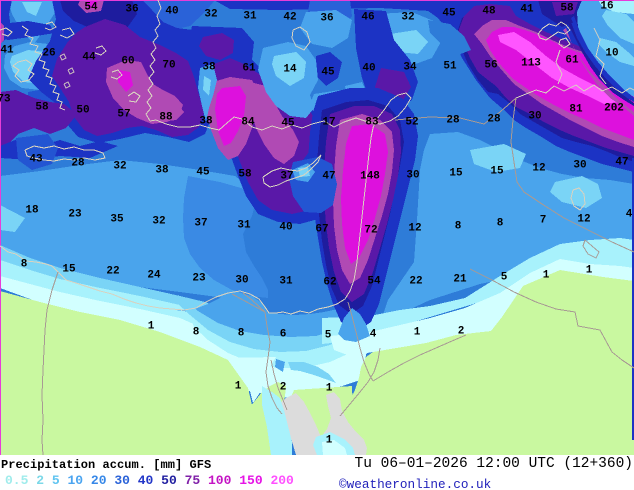 The height and width of the screenshot is (490, 634). I want to click on svg-text: 72, so click(370, 231).